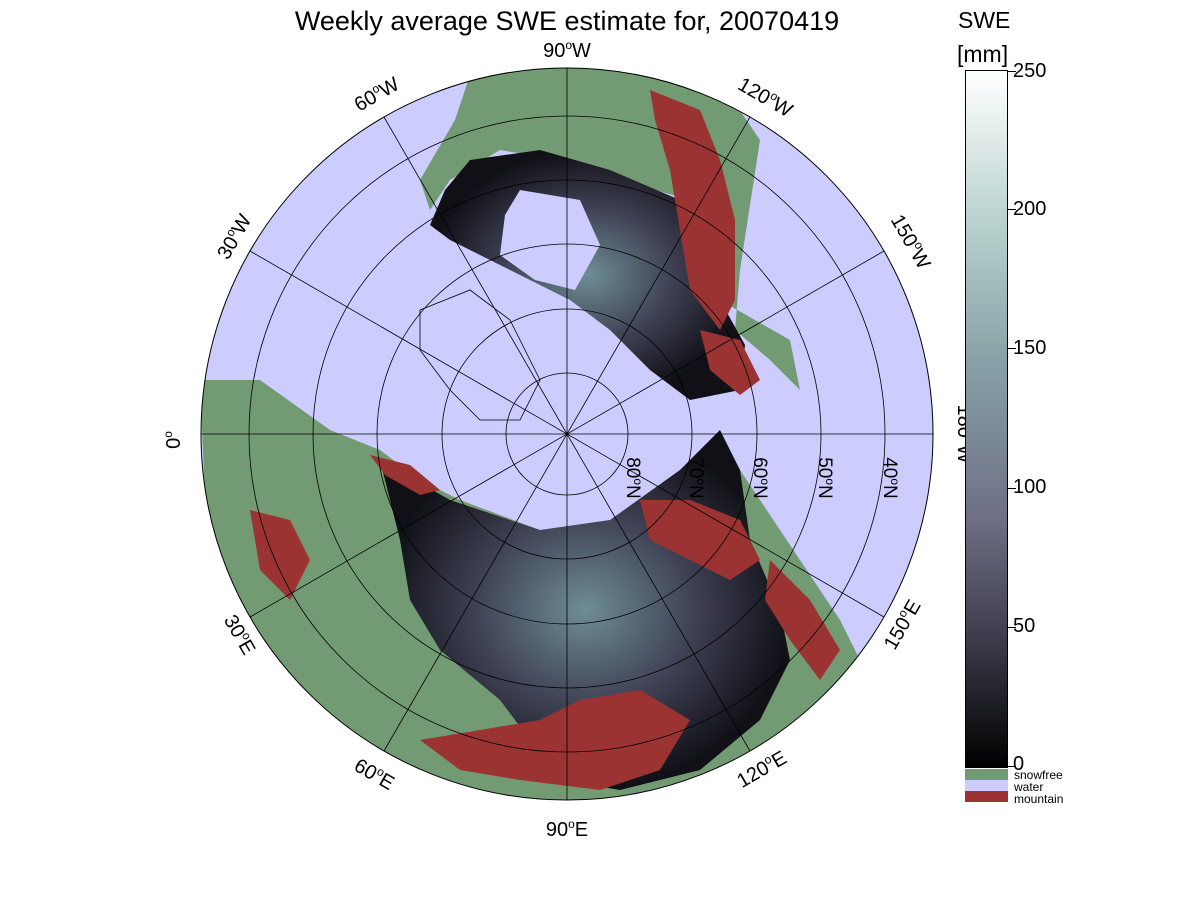  What do you see at coordinates (1024, 626) in the screenshot?
I see `colorbar-tick-label-50: 50` at bounding box center [1024, 626].